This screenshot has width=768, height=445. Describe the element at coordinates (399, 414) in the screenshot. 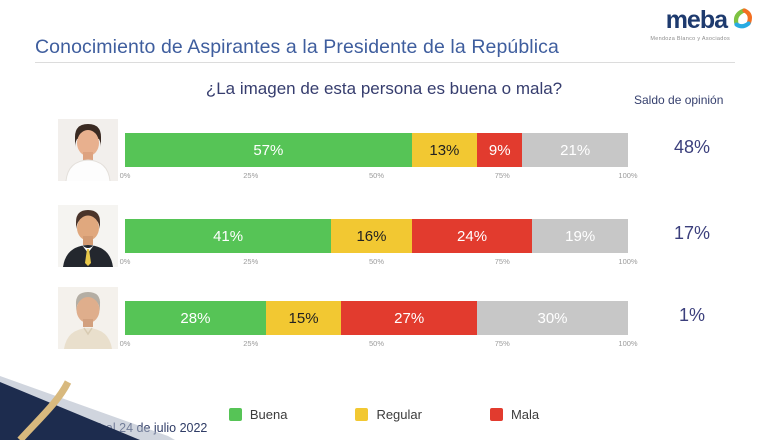

I see `legend-label: Regular` at that location.